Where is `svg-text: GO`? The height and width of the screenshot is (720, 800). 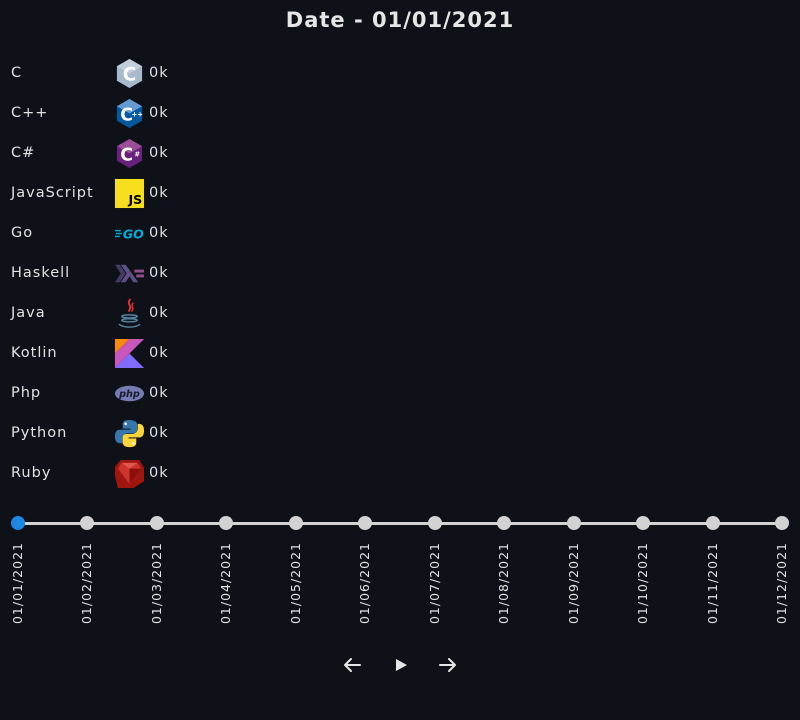 svg-text: GO is located at coordinates (133, 233).